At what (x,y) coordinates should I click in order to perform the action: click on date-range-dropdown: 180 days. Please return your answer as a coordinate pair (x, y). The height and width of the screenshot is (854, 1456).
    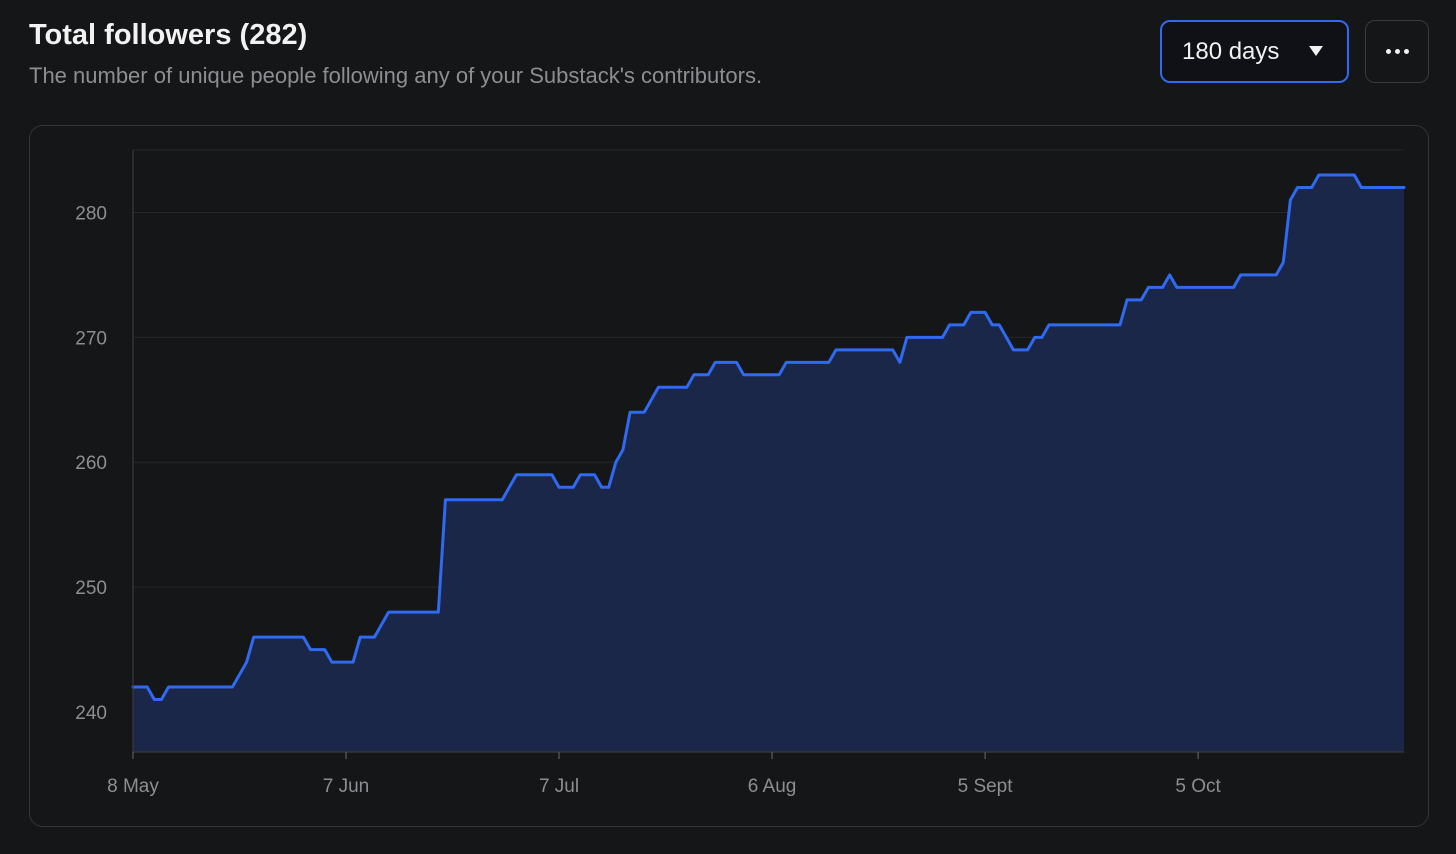
    Looking at the image, I should click on (1254, 51).